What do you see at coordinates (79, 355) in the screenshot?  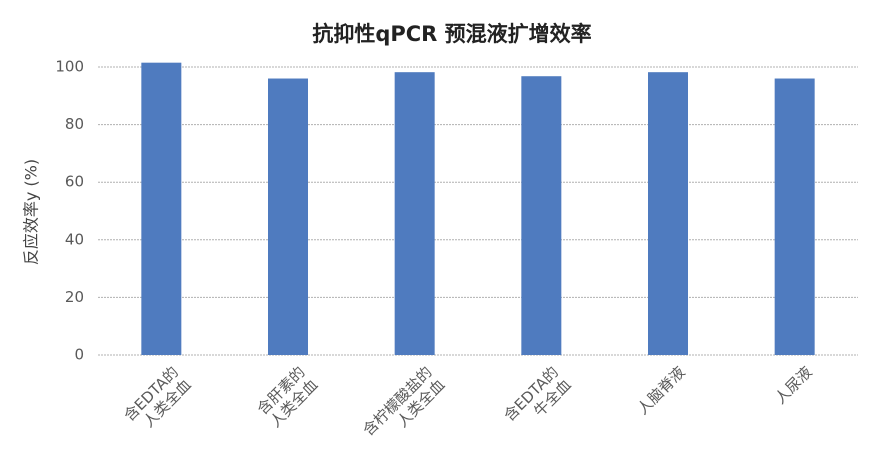 I see `y-tick-label: 0` at bounding box center [79, 355].